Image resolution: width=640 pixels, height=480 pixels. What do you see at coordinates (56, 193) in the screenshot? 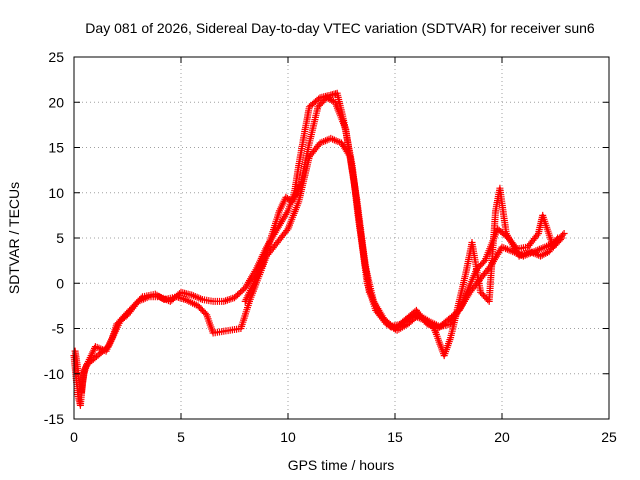
I see `y-tick-label: 10` at bounding box center [56, 193].